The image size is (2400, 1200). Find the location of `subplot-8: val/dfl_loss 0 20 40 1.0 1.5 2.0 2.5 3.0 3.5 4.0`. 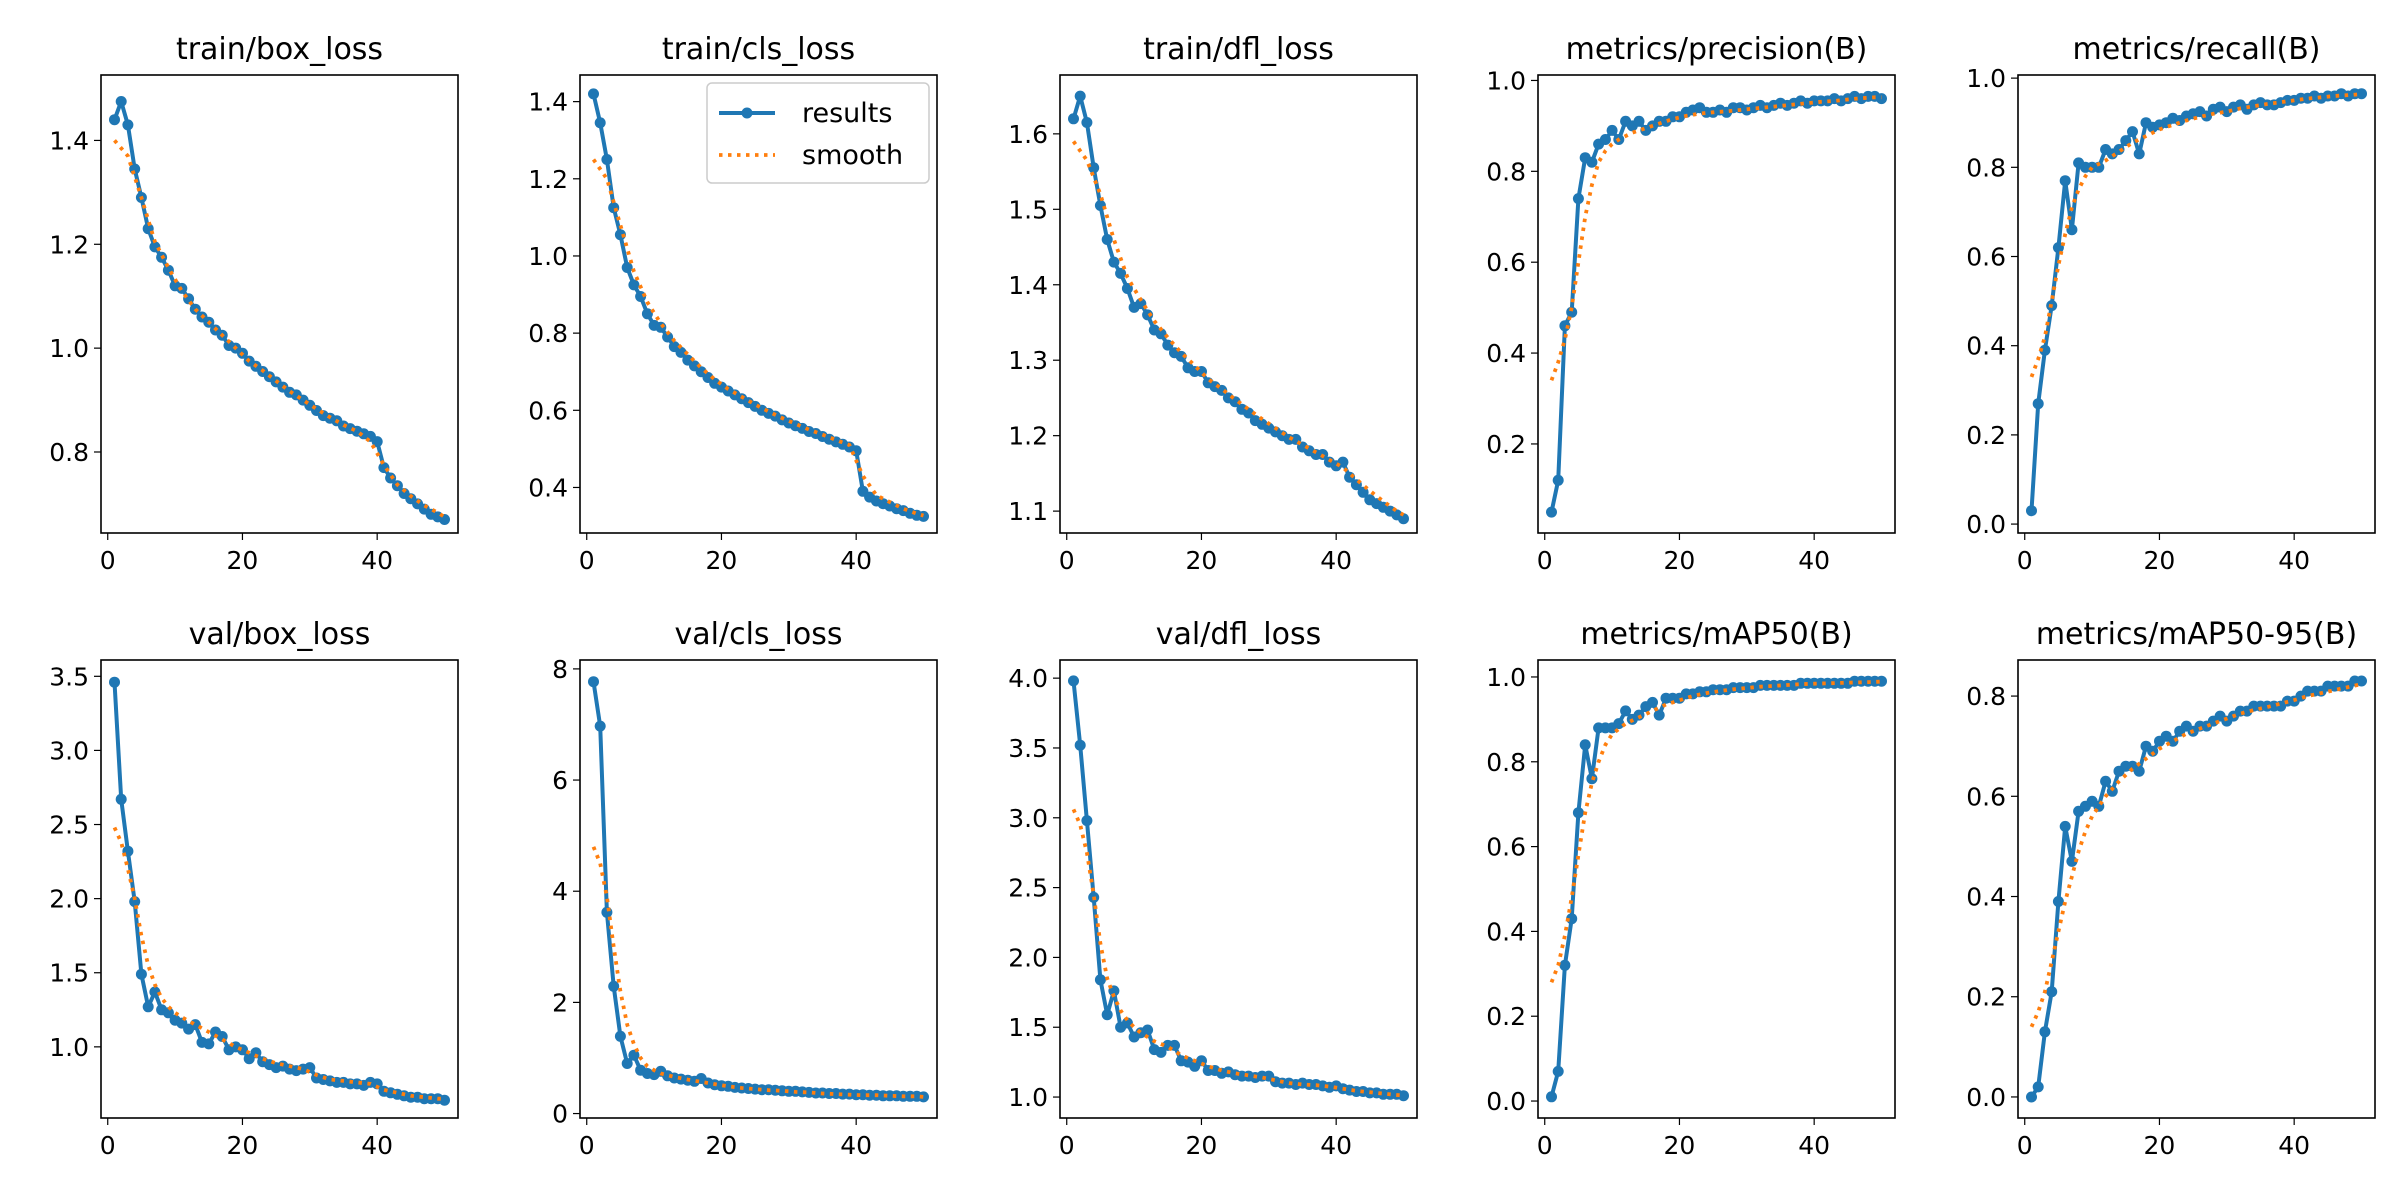

subplot-8: val/dfl_loss 0 20 40 1.0 1.5 2.0 2.5 3.0 3.5 4.0 is located at coordinates (1213, 888).